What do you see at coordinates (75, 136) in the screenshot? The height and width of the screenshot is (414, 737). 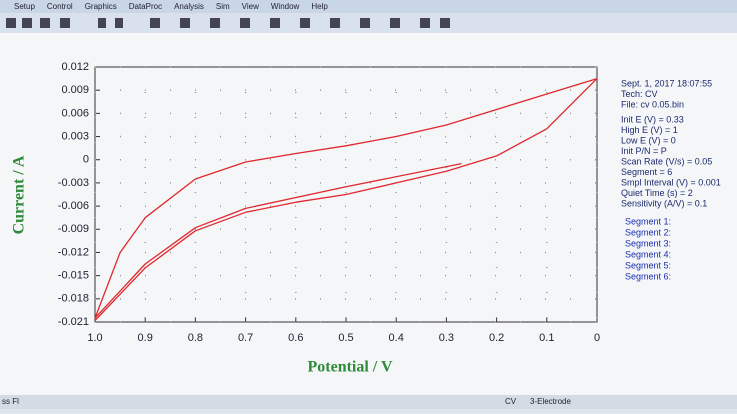 I see `y-tick-label: 0.003` at bounding box center [75, 136].